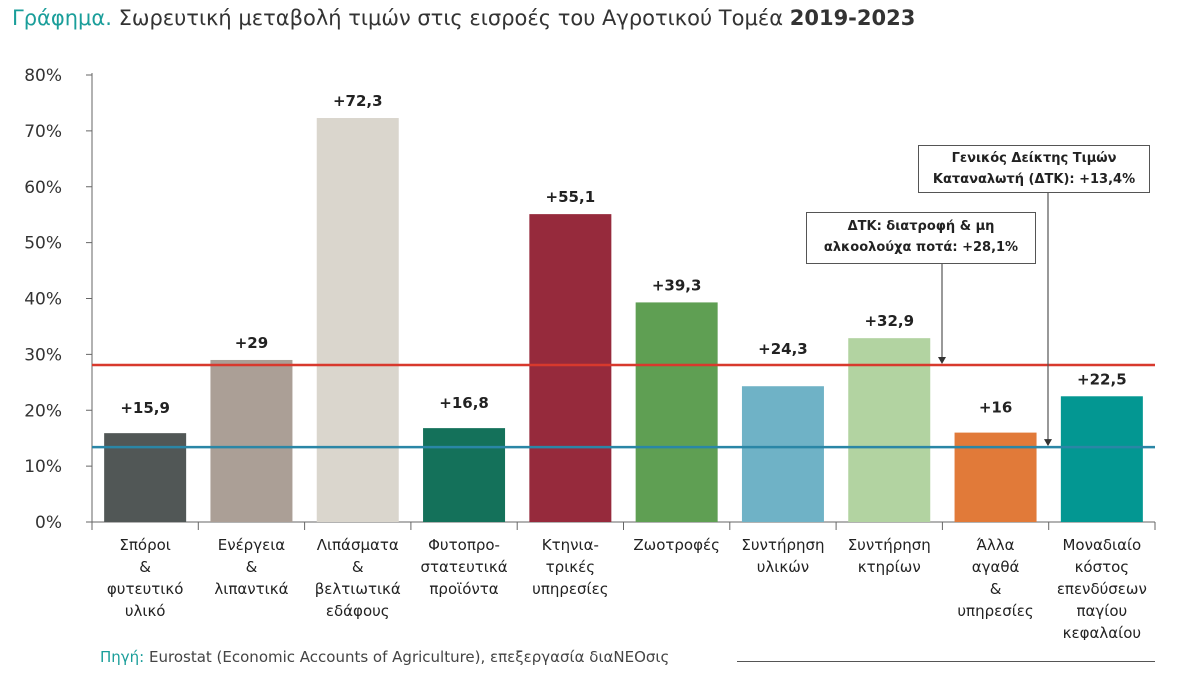 The height and width of the screenshot is (690, 1200). I want to click on x-category-label: Κτηνια-, so click(570, 545).